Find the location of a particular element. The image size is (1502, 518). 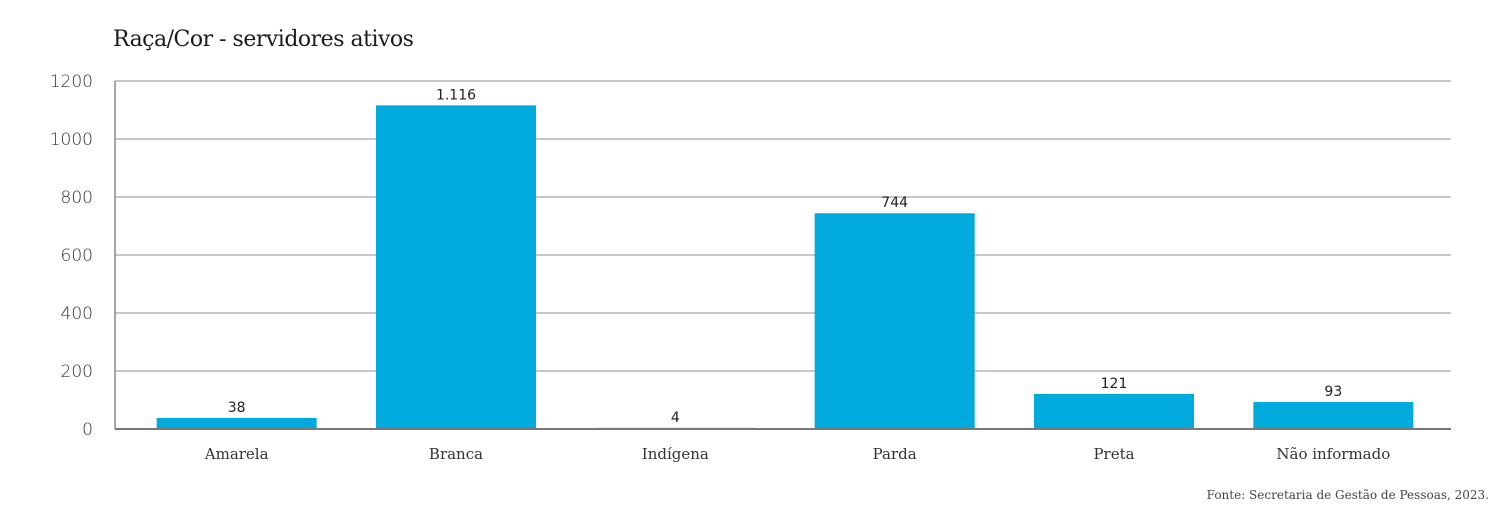

x-tick-label: Parda is located at coordinates (895, 454).